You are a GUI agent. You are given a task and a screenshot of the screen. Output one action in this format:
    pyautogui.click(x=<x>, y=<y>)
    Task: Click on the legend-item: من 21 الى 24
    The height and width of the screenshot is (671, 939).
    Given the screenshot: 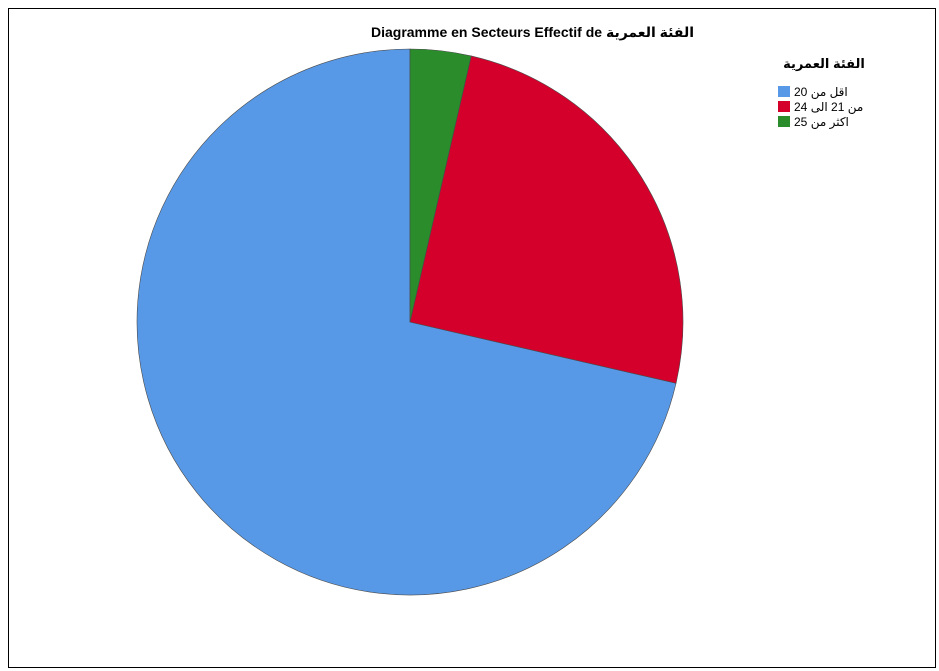 What is the action you would take?
    pyautogui.click(x=838, y=106)
    